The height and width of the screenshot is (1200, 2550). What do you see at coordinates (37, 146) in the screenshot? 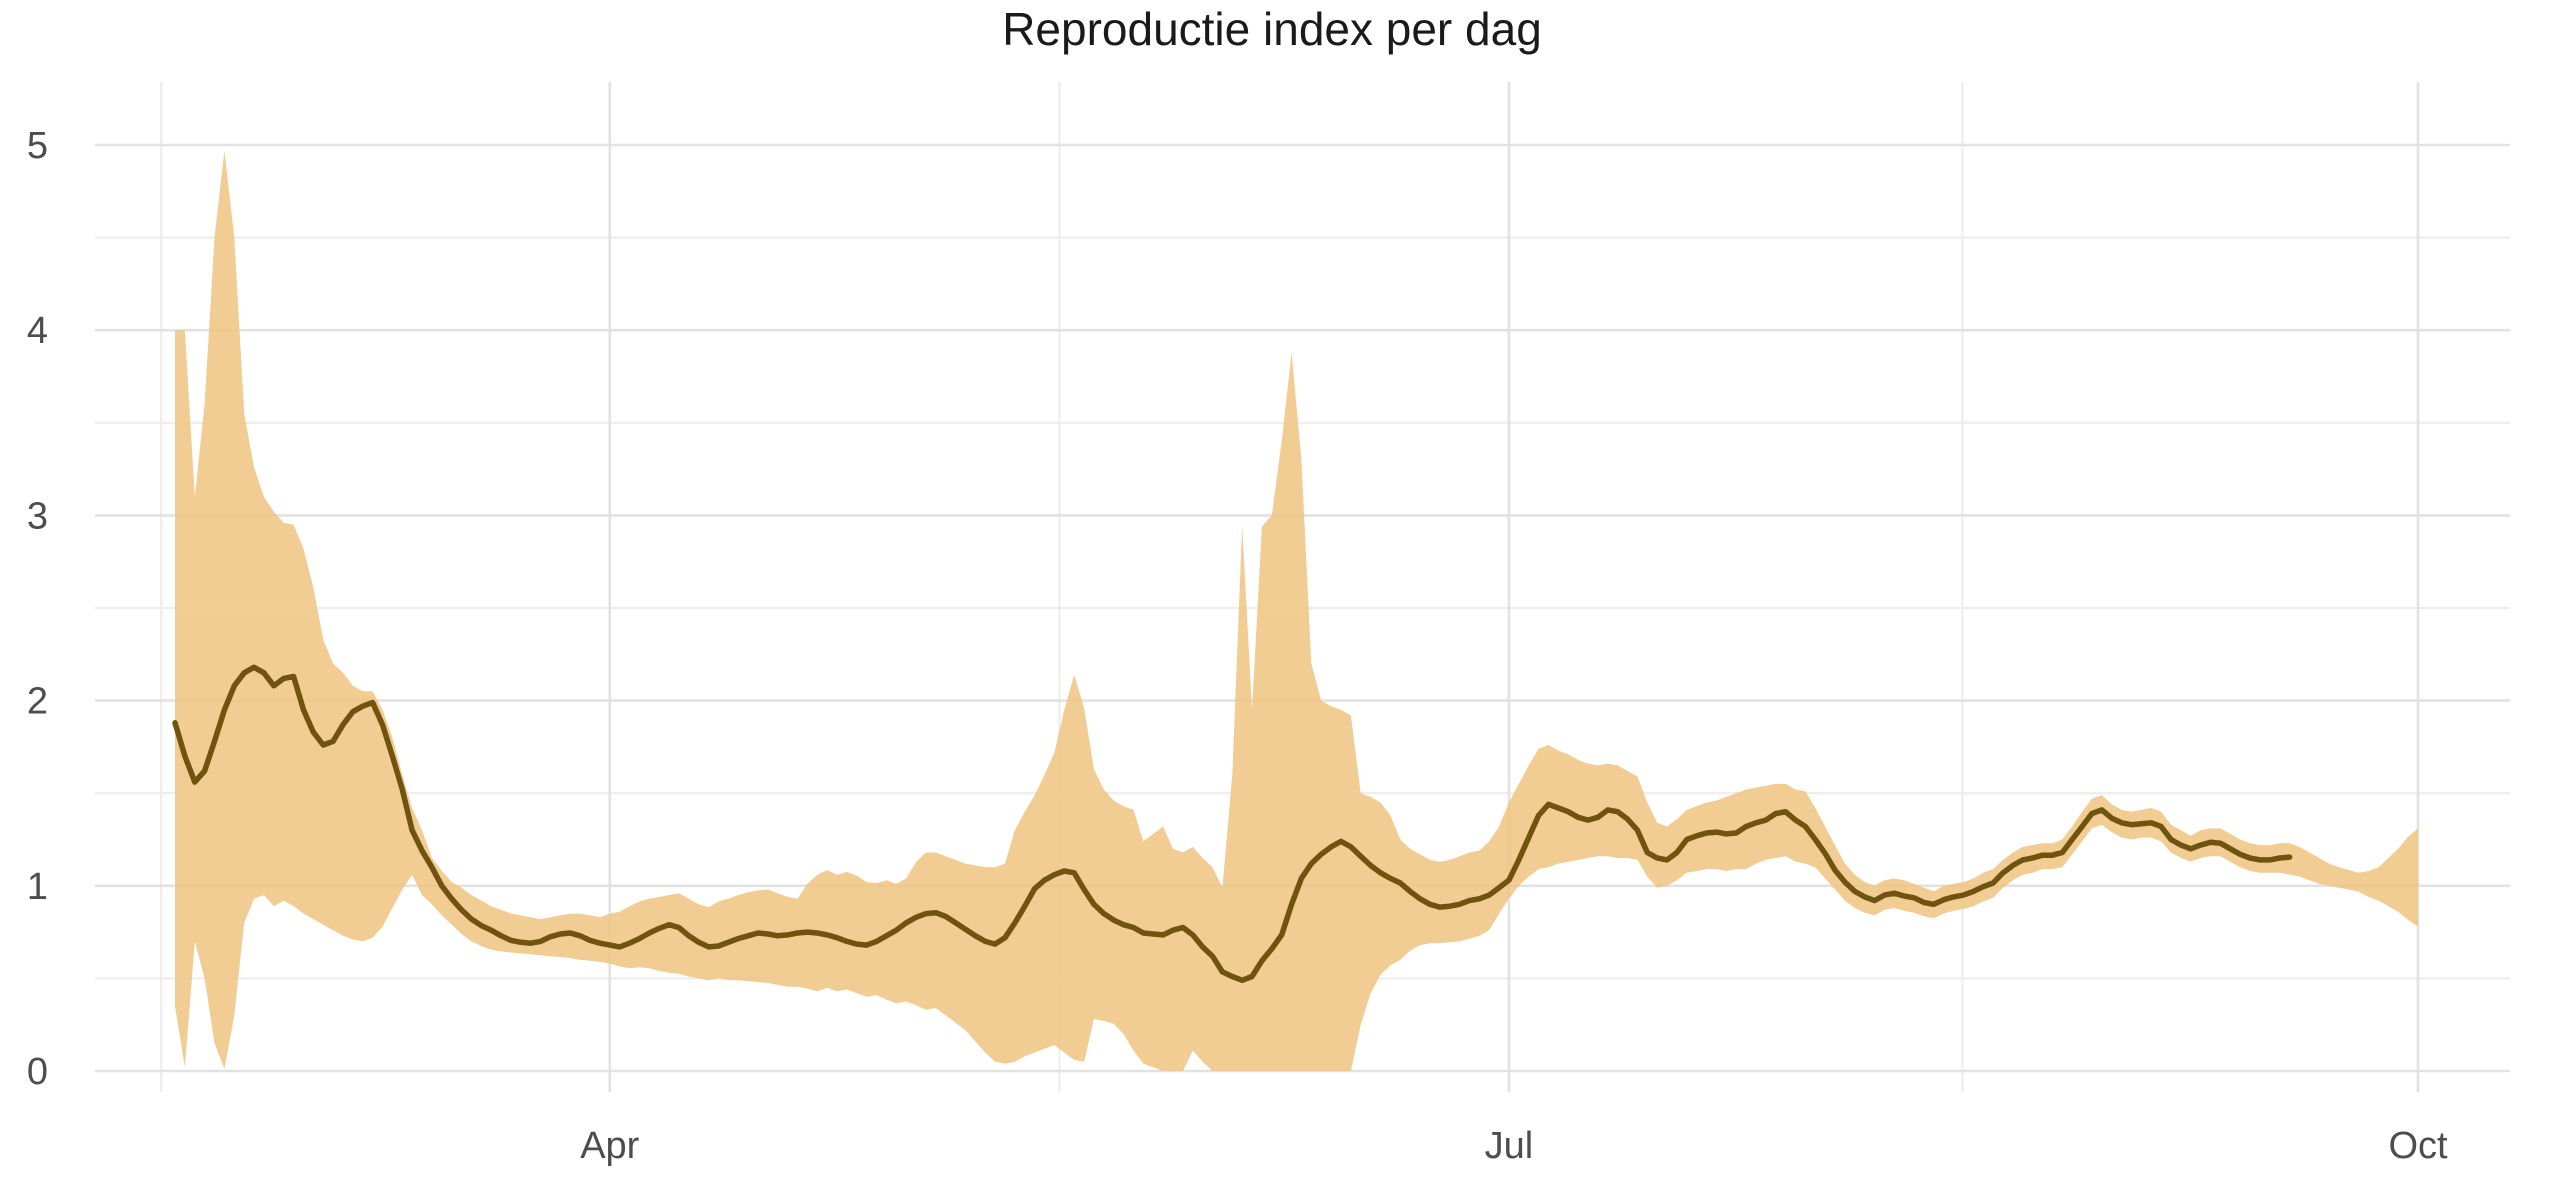
I see `y-tick-label: 5` at bounding box center [37, 146].